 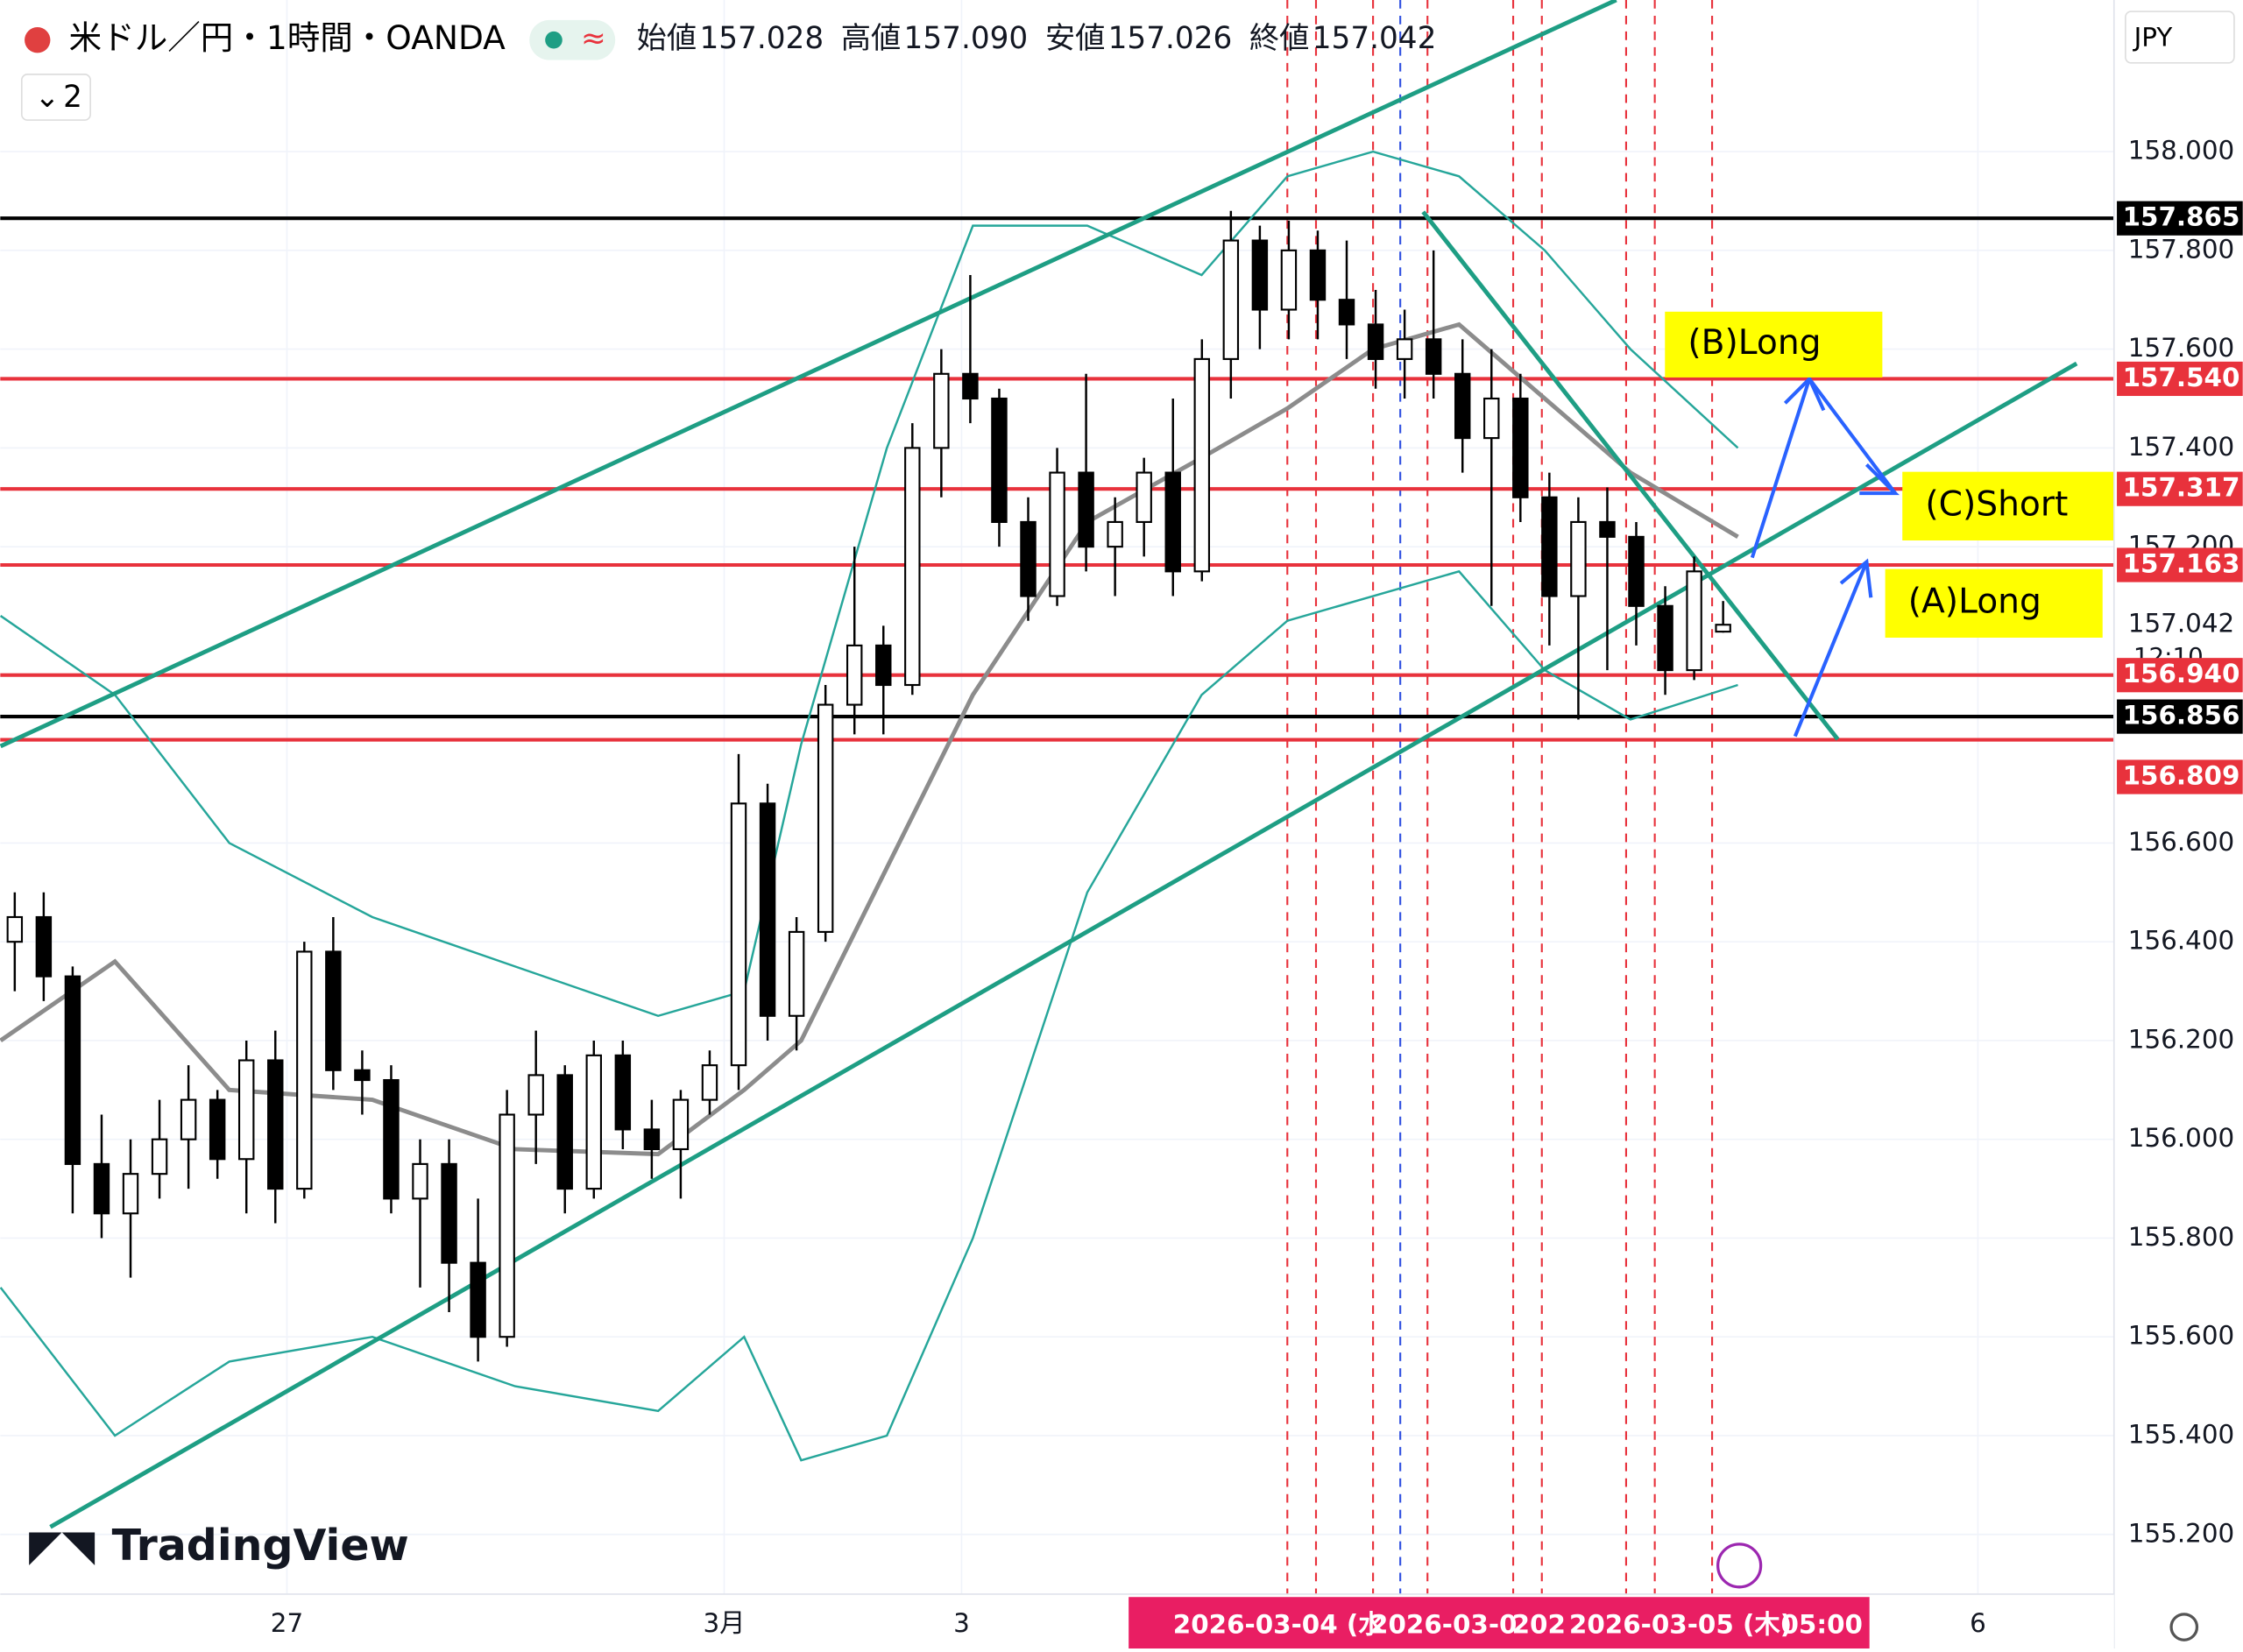 What do you see at coordinates (2181, 348) in the screenshot?
I see `y-tick-label: 157.600` at bounding box center [2181, 348].